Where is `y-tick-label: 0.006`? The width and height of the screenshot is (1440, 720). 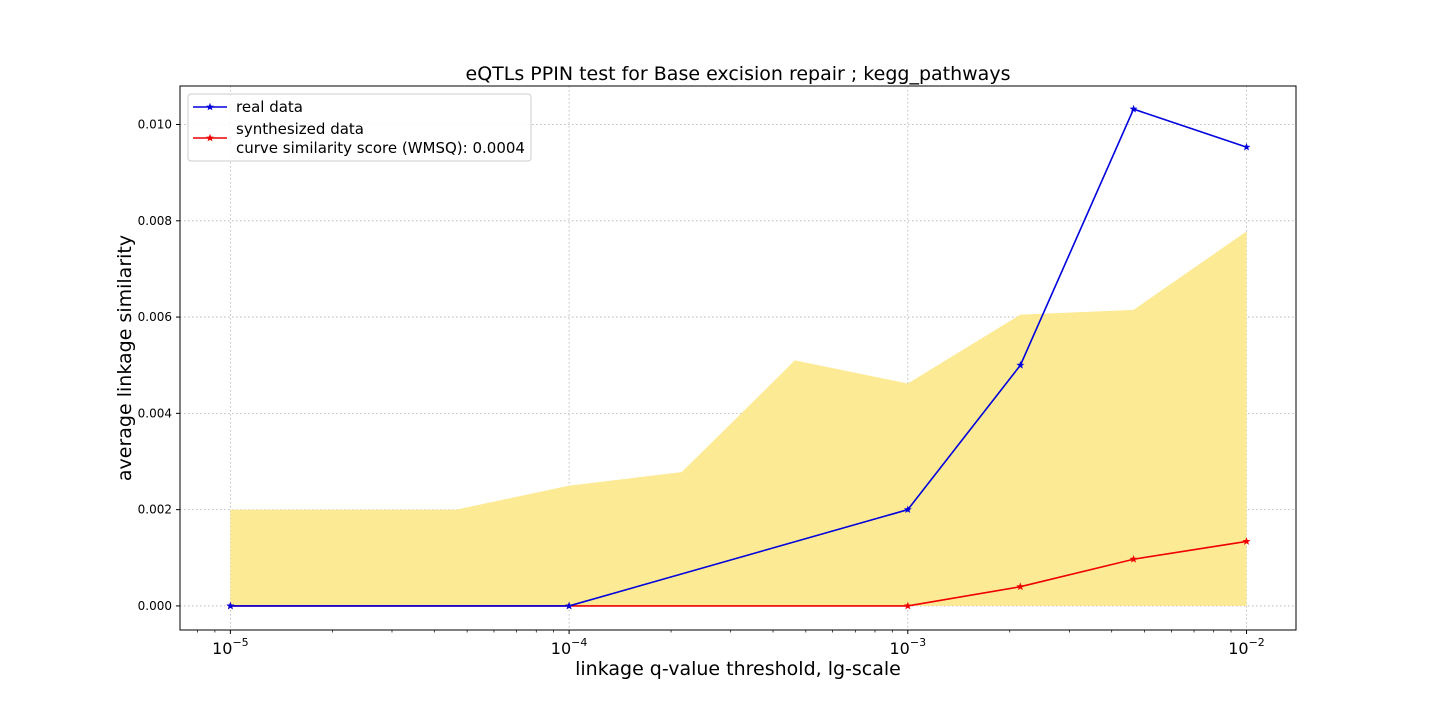
y-tick-label: 0.006 is located at coordinates (155, 317).